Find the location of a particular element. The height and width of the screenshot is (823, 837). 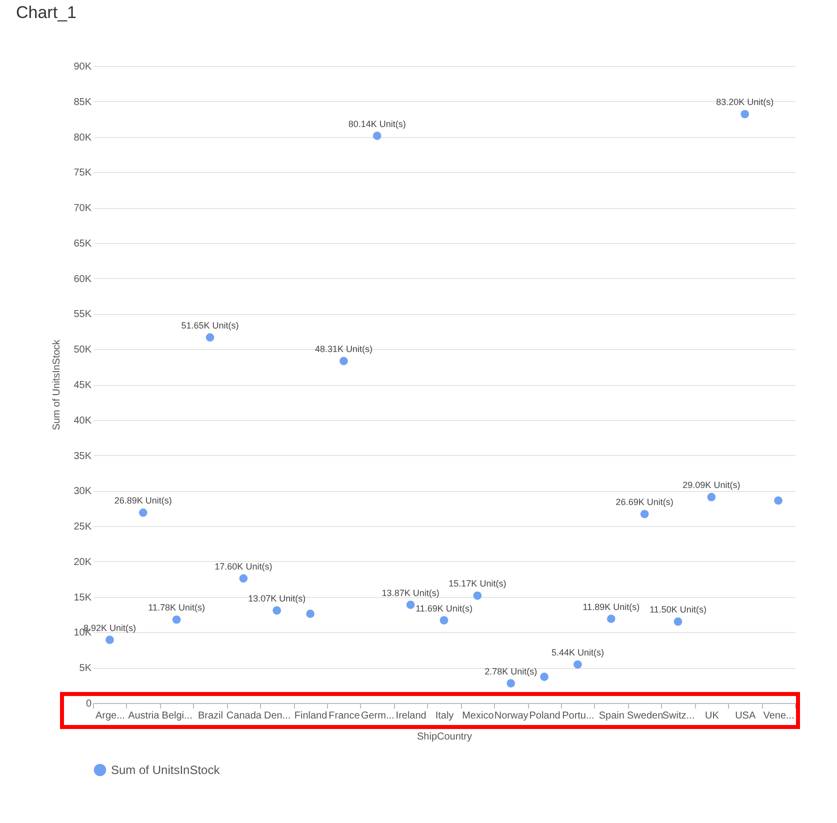

y-tick-label: 15K is located at coordinates (83, 598).